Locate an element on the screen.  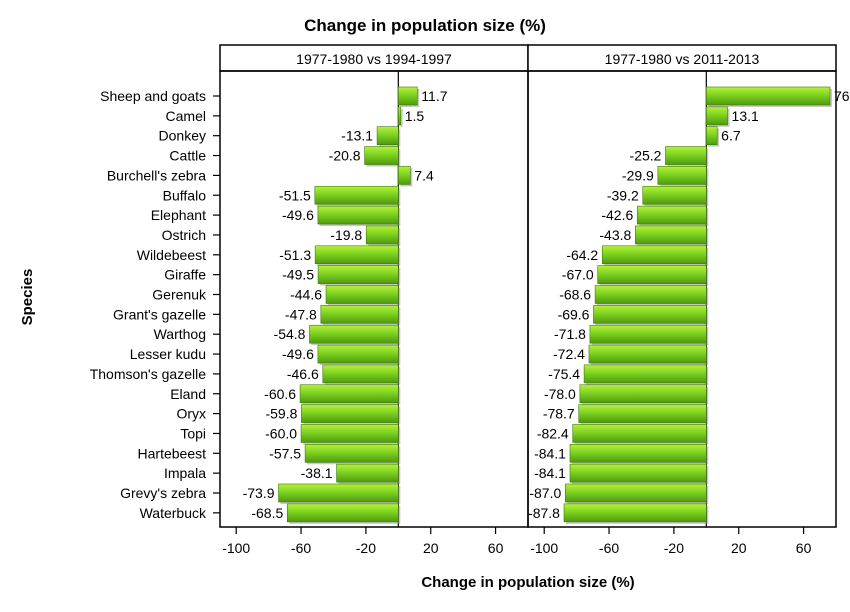
category-label: Burchell's zebra is located at coordinates (156, 175).